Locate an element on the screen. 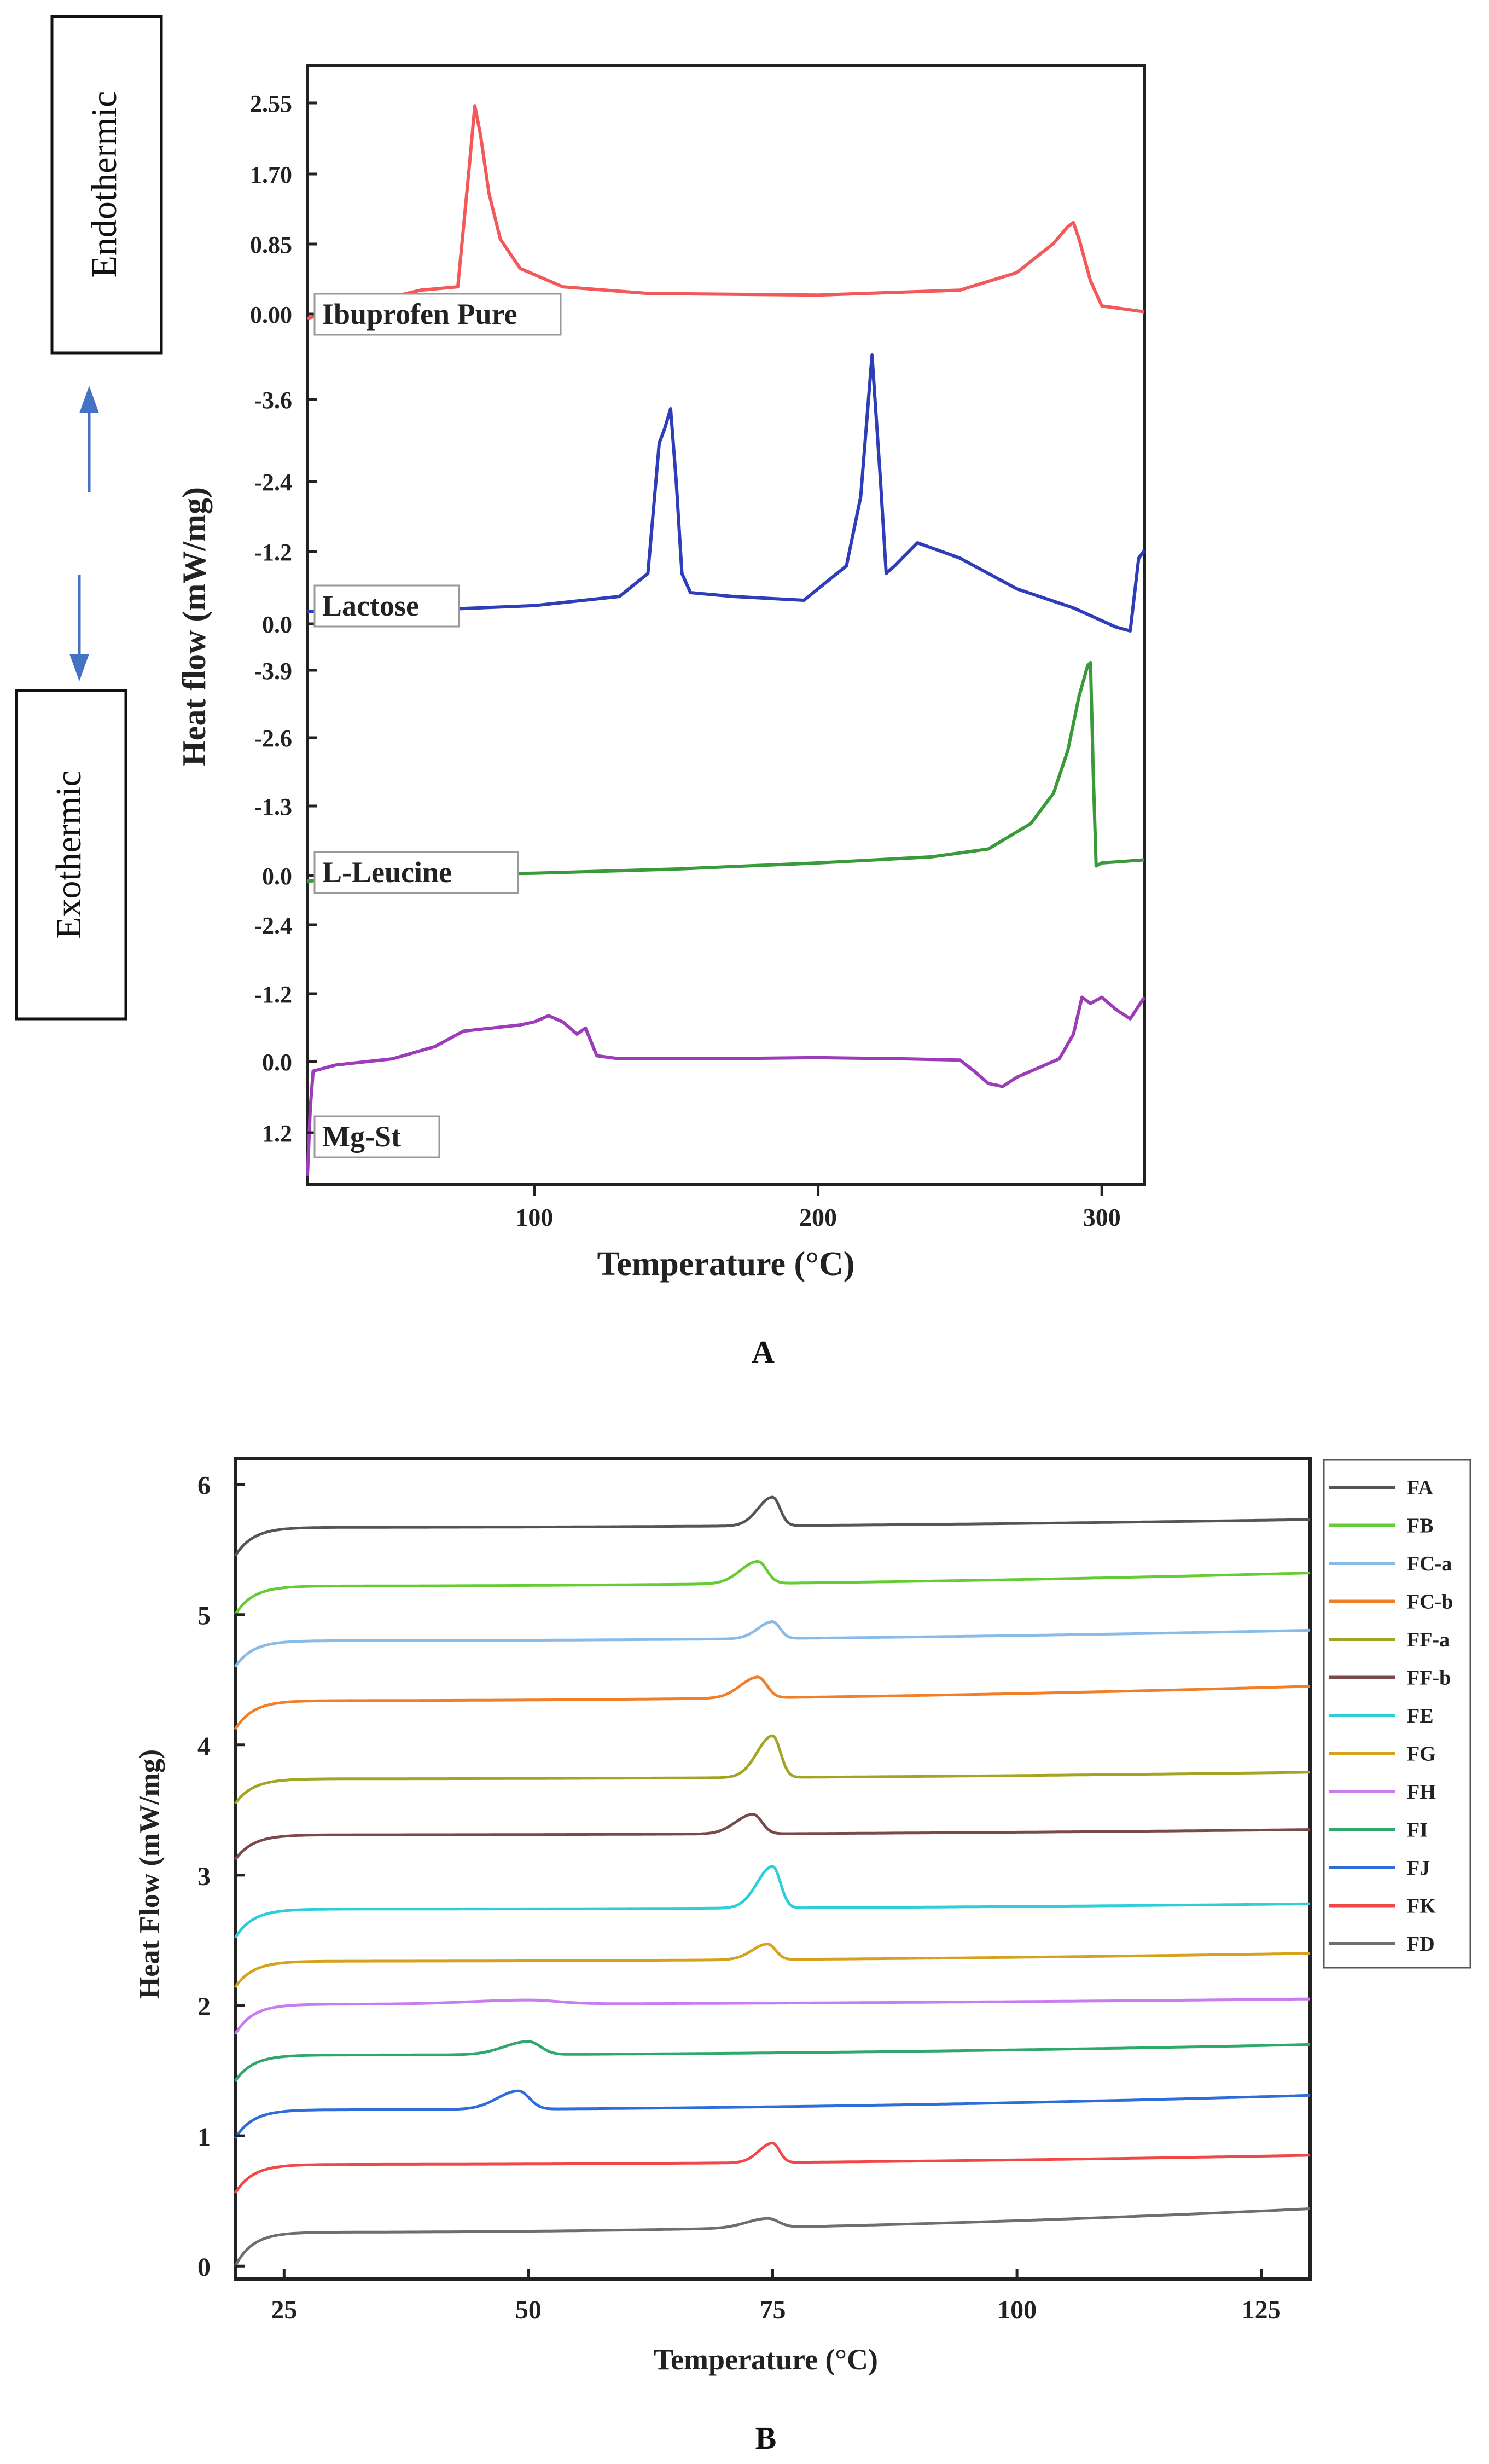  legend-label-ff-a: FF-a is located at coordinates (1428, 1639).